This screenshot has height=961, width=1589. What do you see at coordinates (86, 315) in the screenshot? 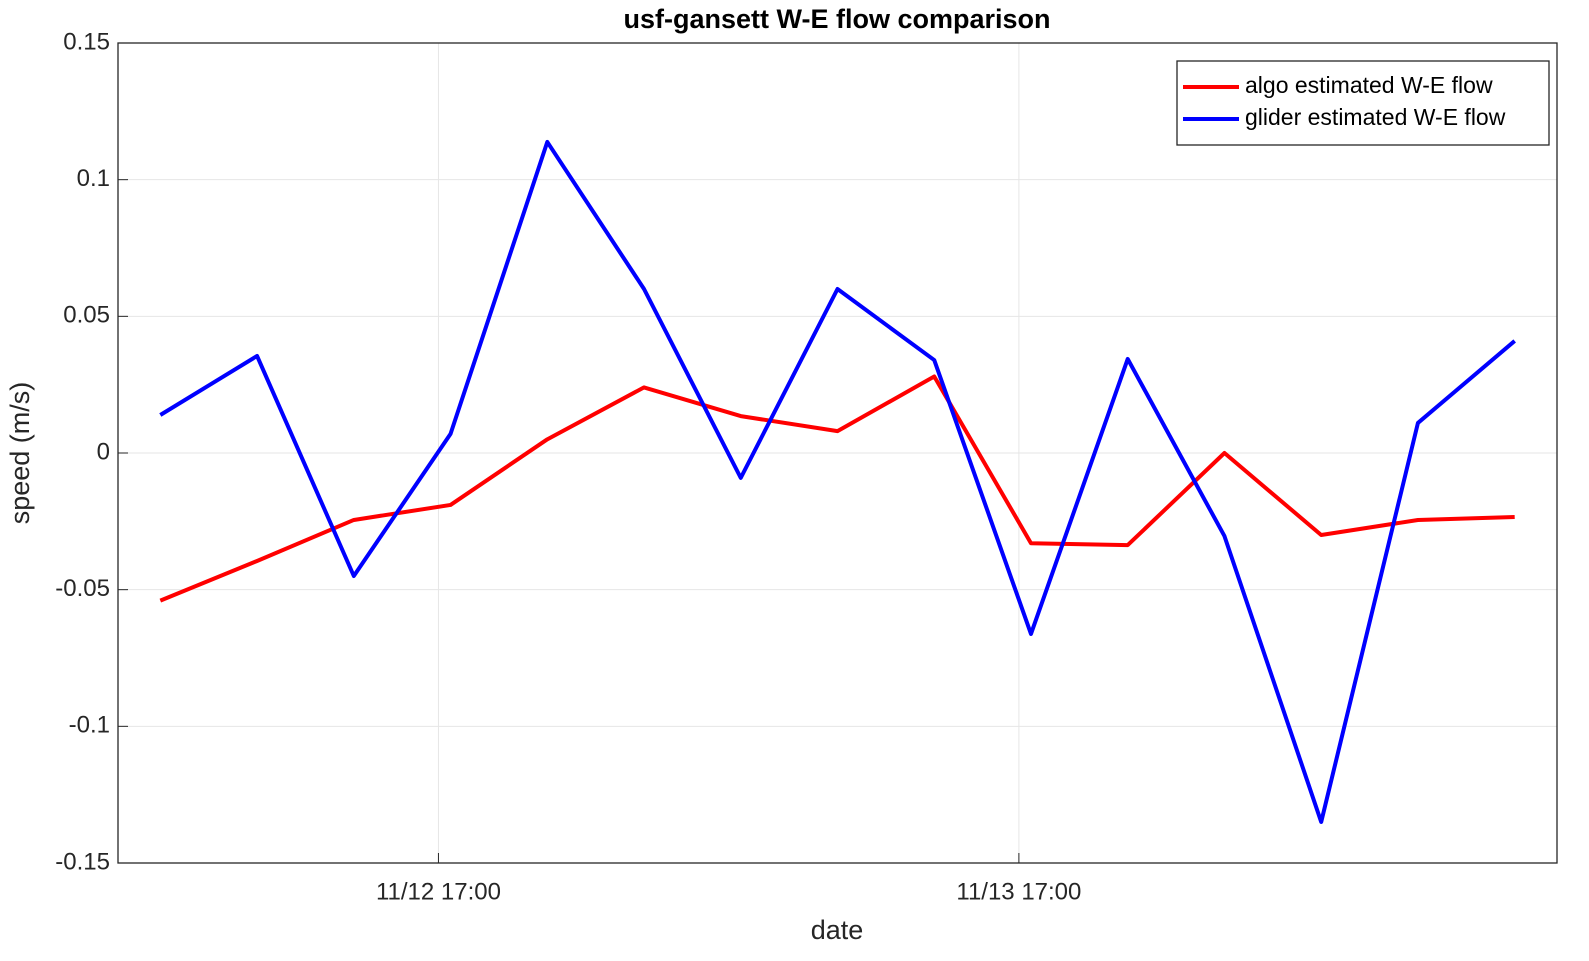
I see `y-tick-label: 0.05` at bounding box center [86, 315].